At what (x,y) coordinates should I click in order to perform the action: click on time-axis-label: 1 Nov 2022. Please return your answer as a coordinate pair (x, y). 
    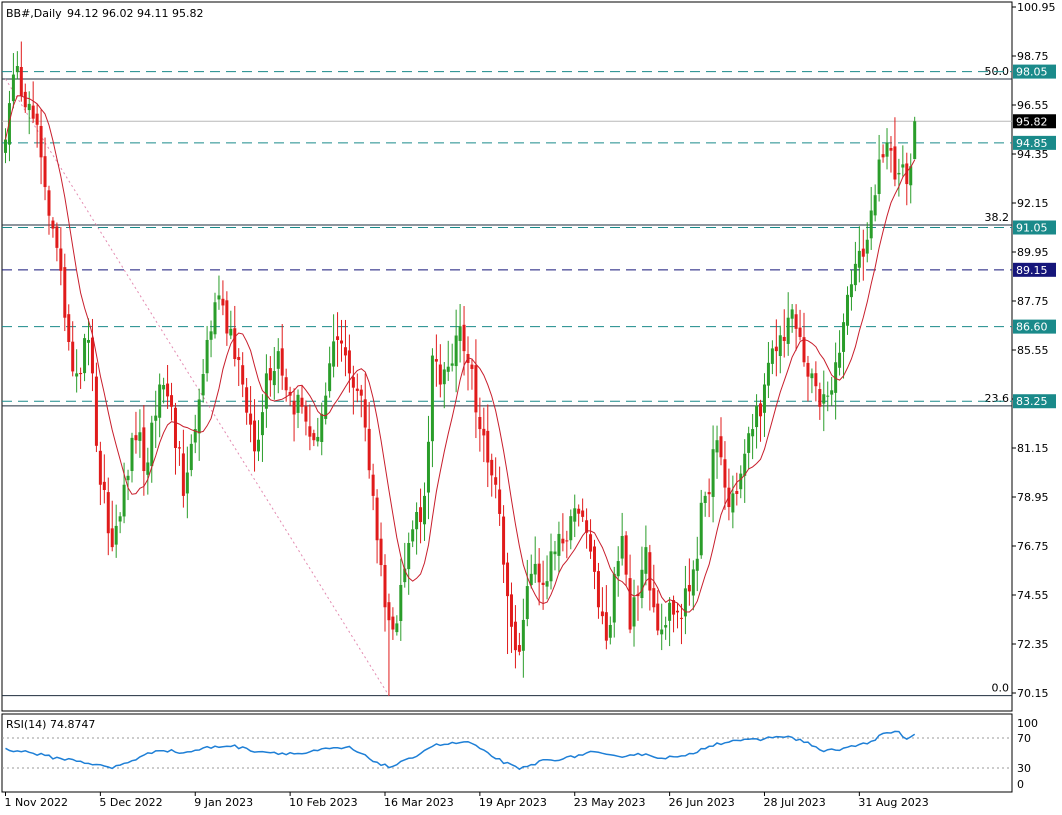
    Looking at the image, I should click on (36, 802).